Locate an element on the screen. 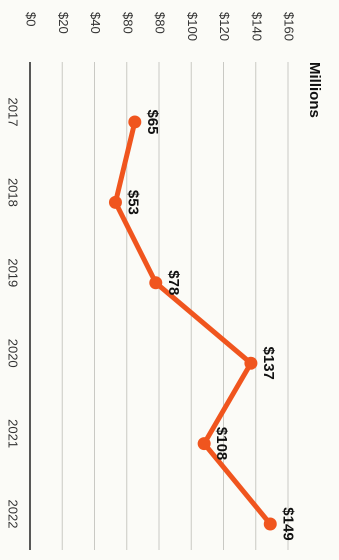  data-point-2022 is located at coordinates (270, 524).